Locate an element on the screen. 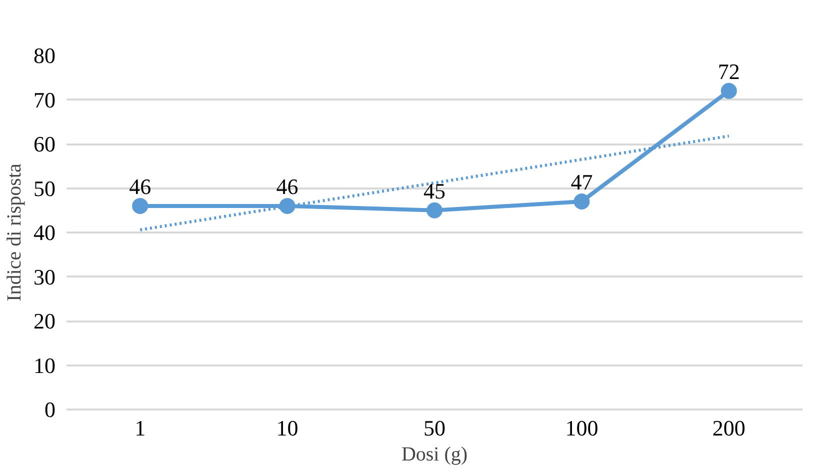 This screenshot has height=473, width=824. x-tick-label: 50 is located at coordinates (435, 428).